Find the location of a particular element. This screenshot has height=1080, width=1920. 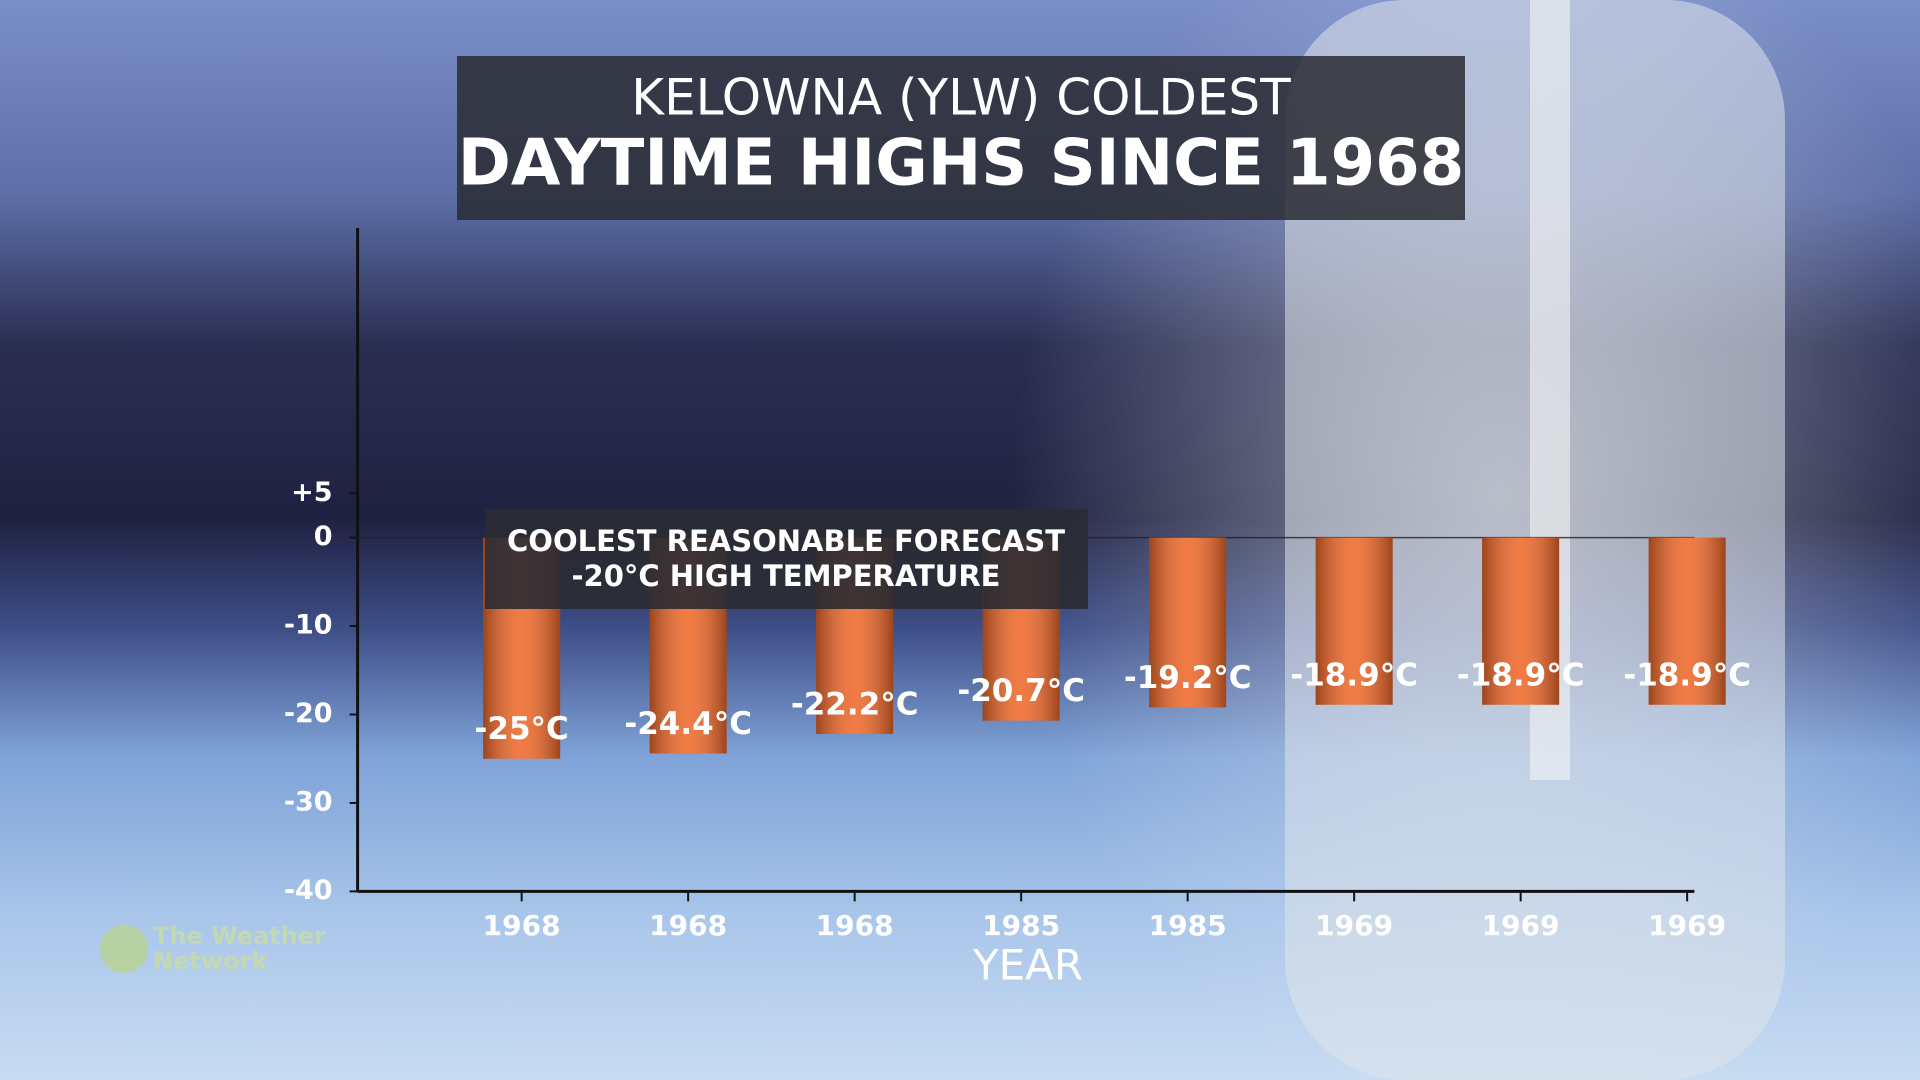

value-label: -19.2°C is located at coordinates (1188, 678).